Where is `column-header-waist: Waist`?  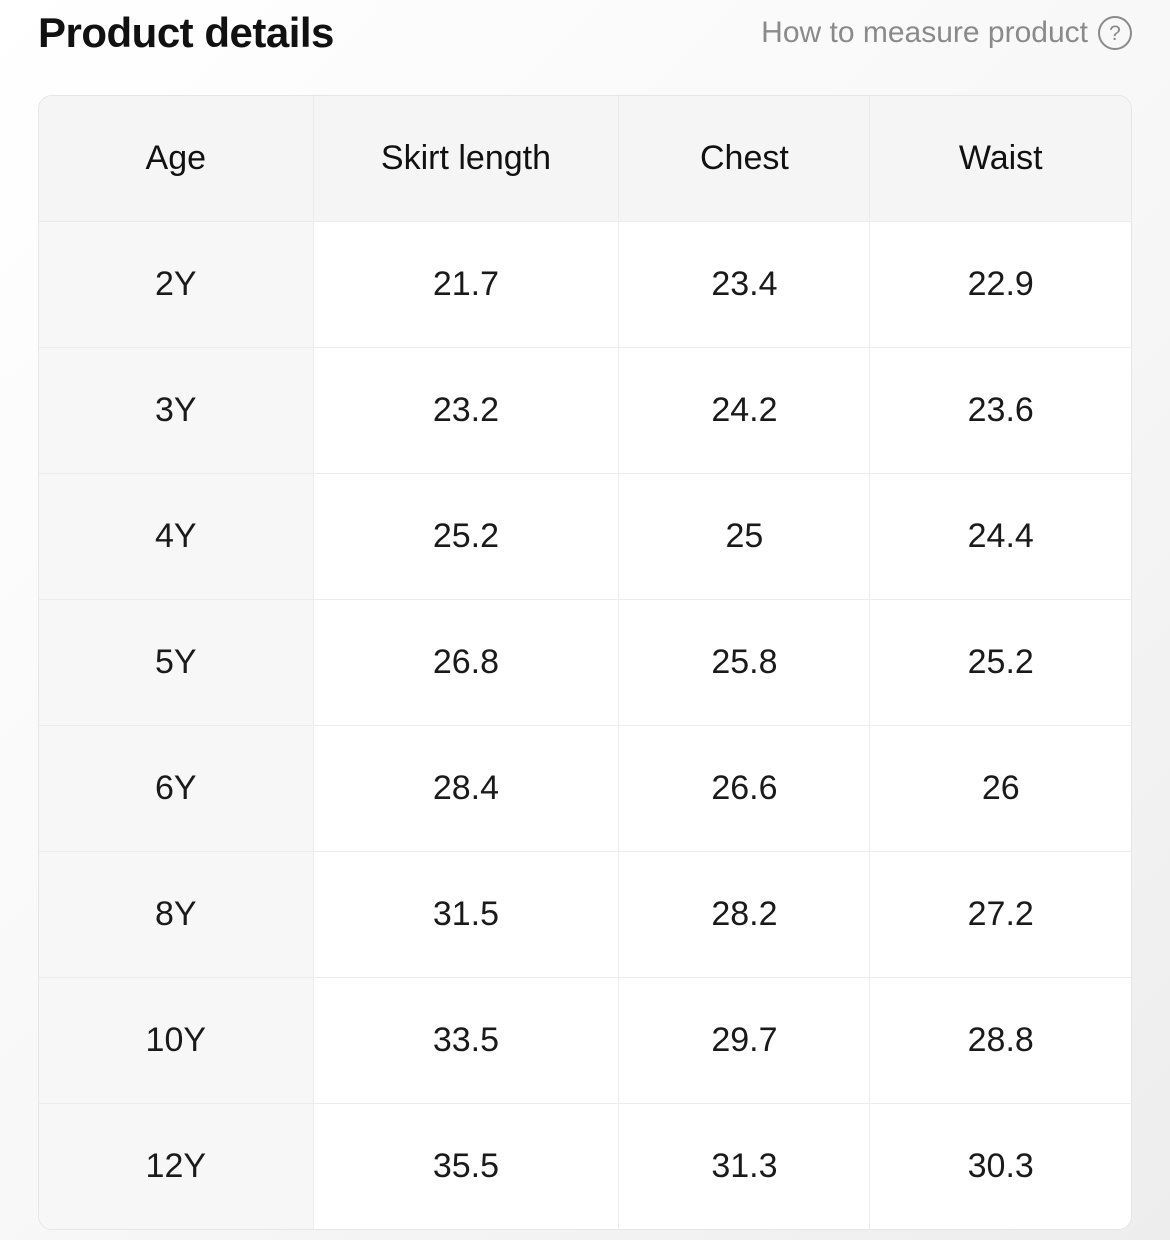 column-header-waist: Waist is located at coordinates (1000, 159).